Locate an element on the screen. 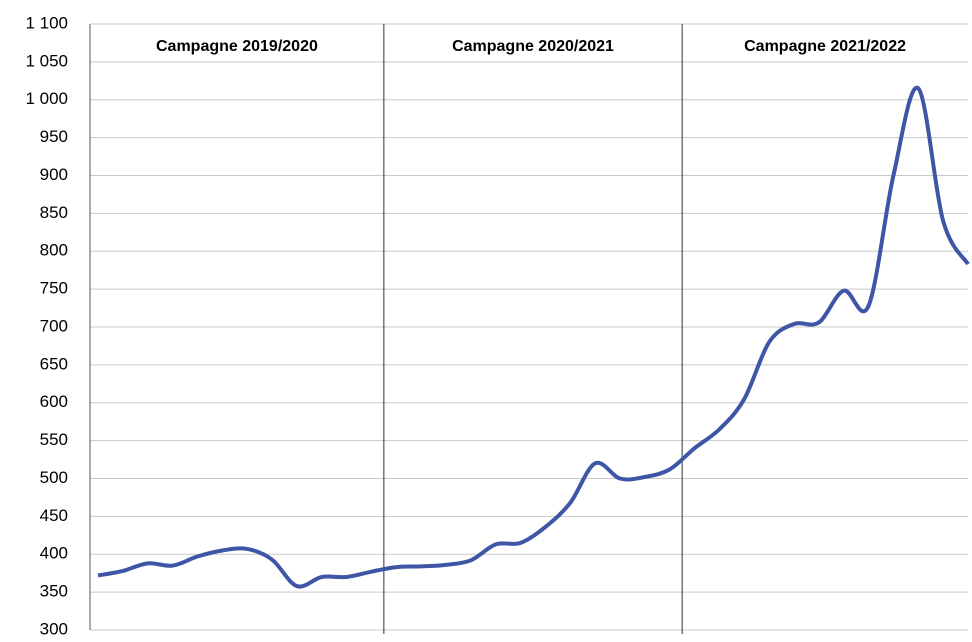 The height and width of the screenshot is (642, 972). y-tick-label: 600 is located at coordinates (54, 401).